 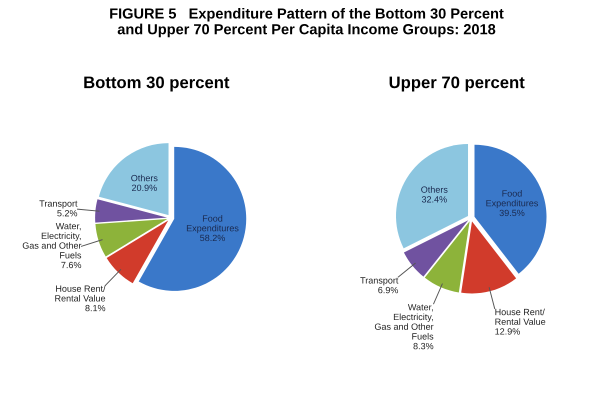 I want to click on data-label: 20.9%, so click(x=144, y=188).